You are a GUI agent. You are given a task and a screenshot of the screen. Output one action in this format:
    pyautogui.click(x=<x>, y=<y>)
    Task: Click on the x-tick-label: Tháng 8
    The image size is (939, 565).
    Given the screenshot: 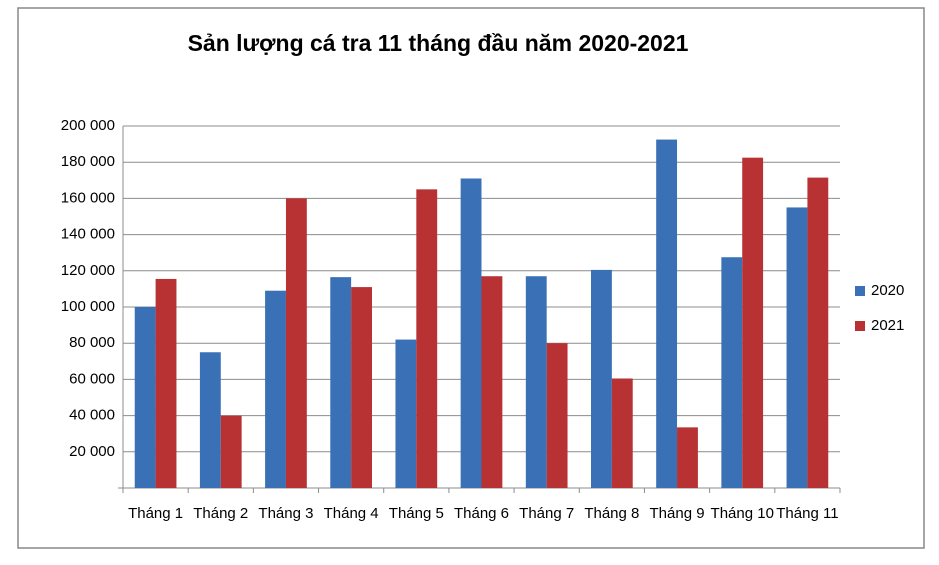 What is the action you would take?
    pyautogui.click(x=611, y=513)
    